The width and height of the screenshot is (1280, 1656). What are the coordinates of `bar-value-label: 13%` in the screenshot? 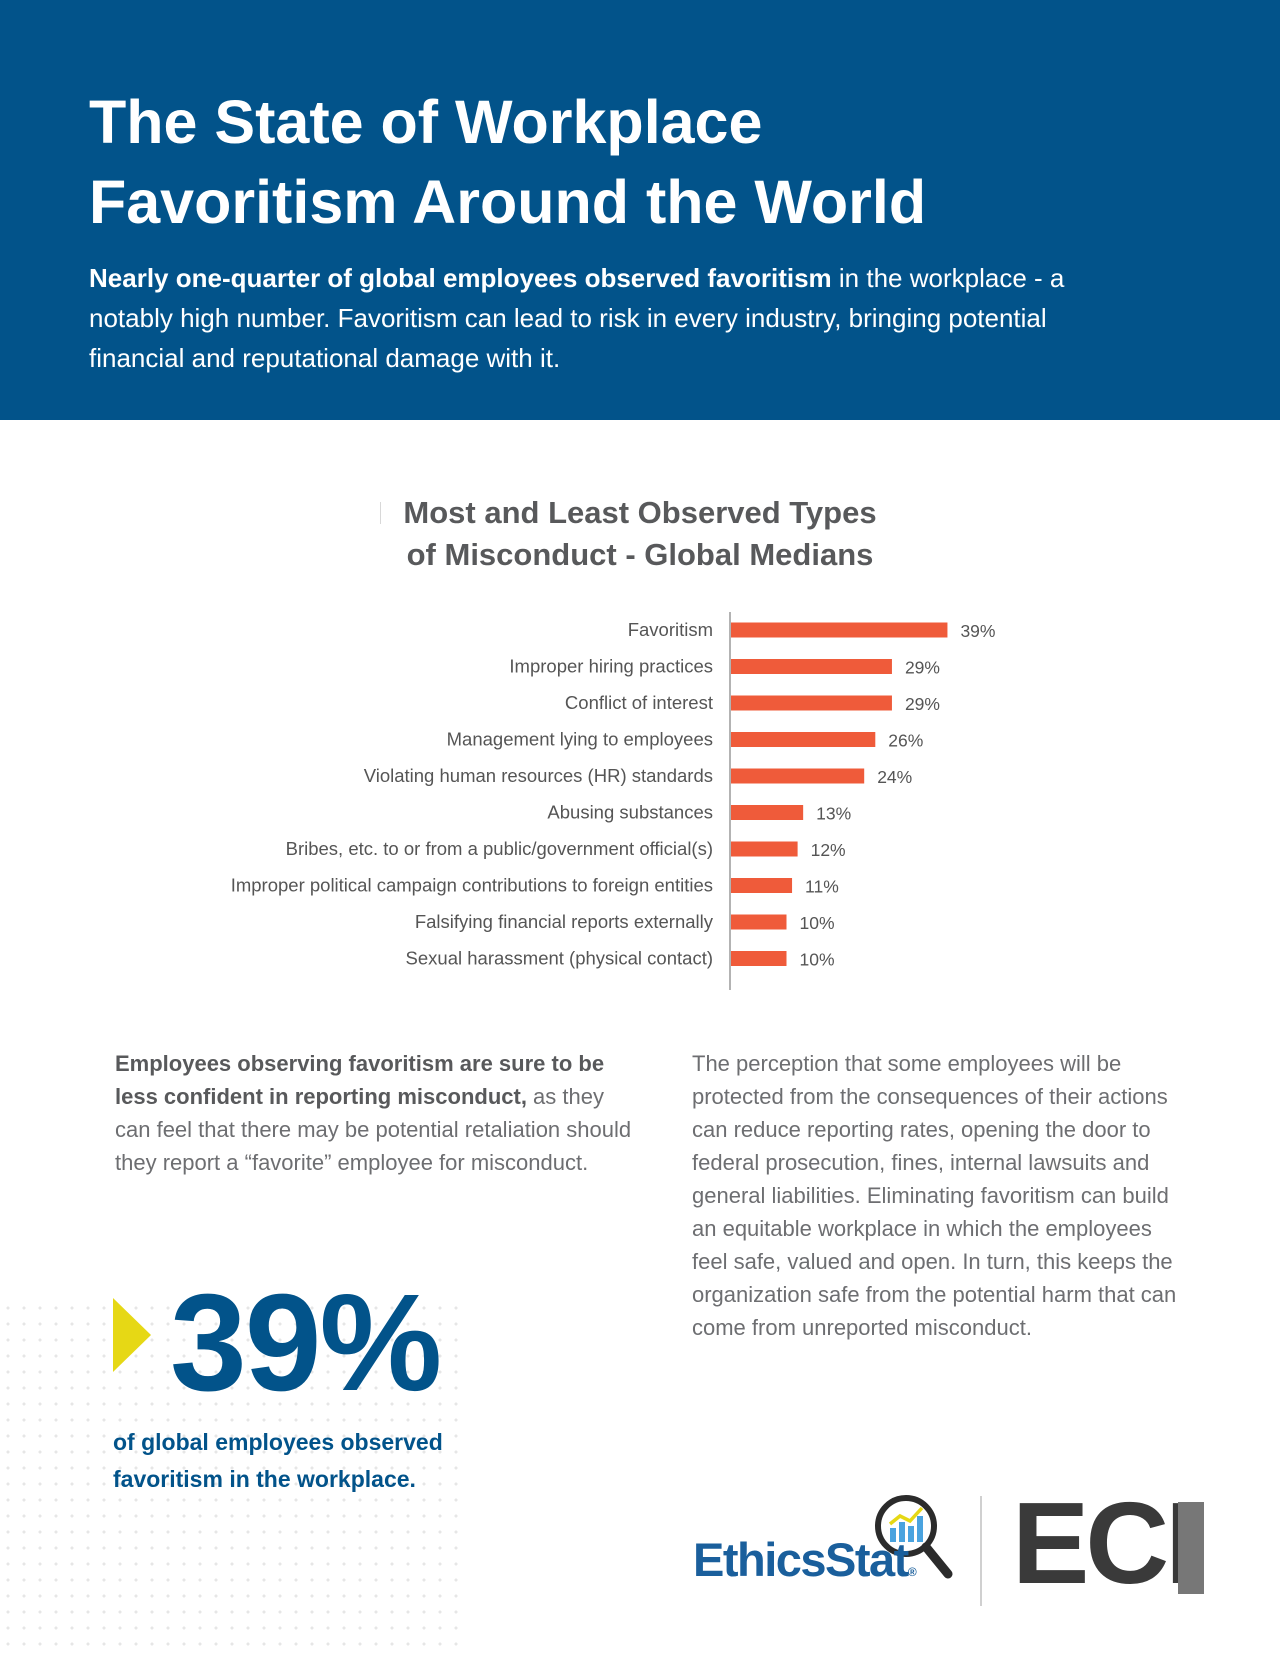 It's located at (833, 814).